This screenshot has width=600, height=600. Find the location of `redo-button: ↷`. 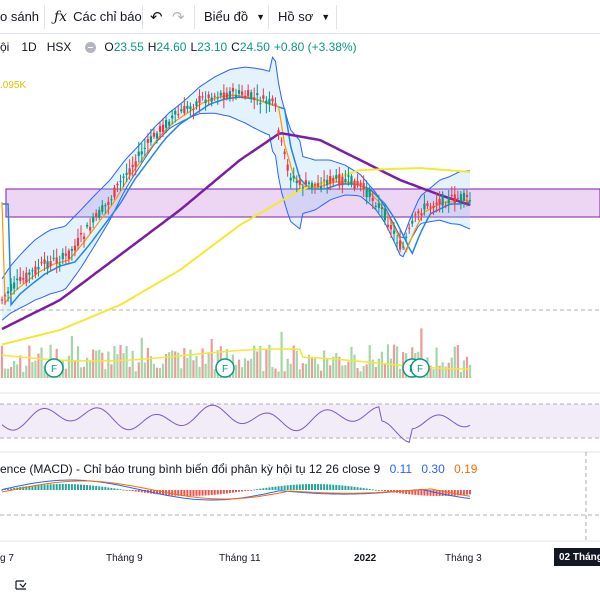

redo-button: ↷ is located at coordinates (178, 16).